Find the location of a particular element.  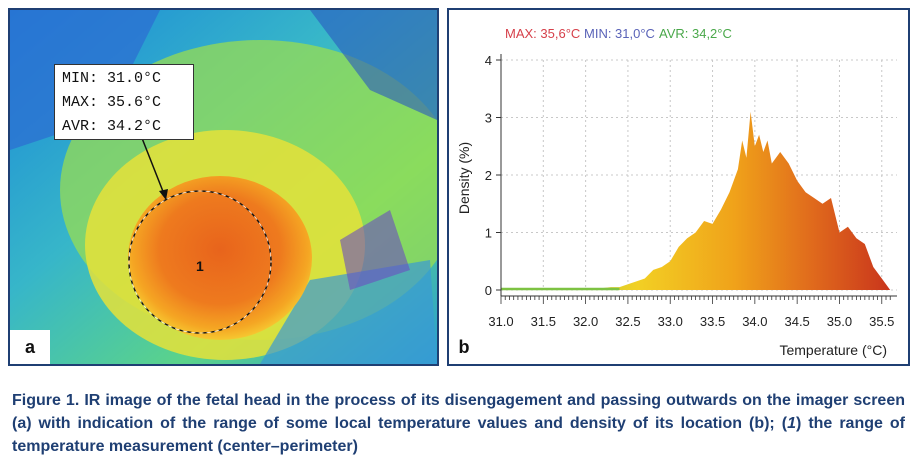

x-tick-label: 35.5 is located at coordinates (881, 321).